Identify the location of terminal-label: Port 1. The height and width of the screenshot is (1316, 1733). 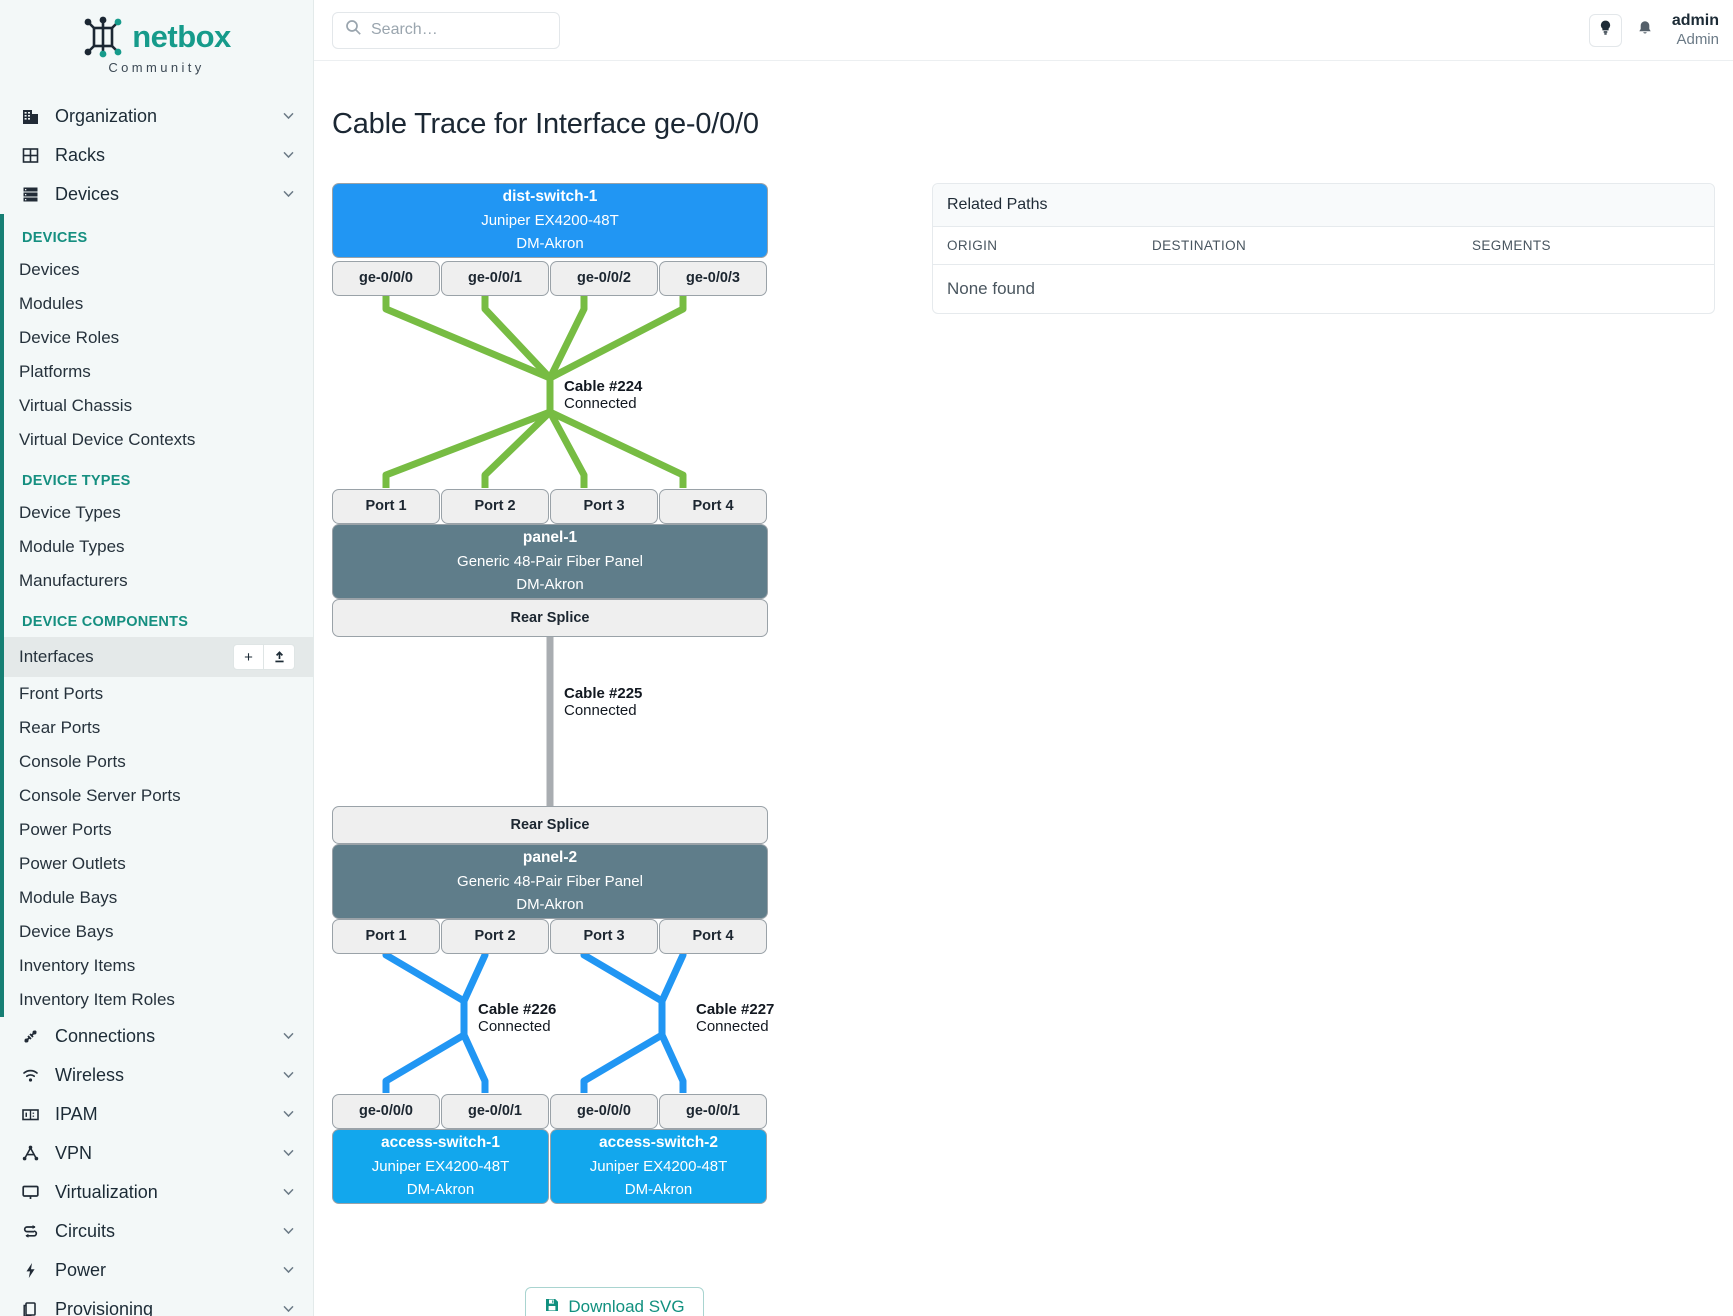
(386, 506).